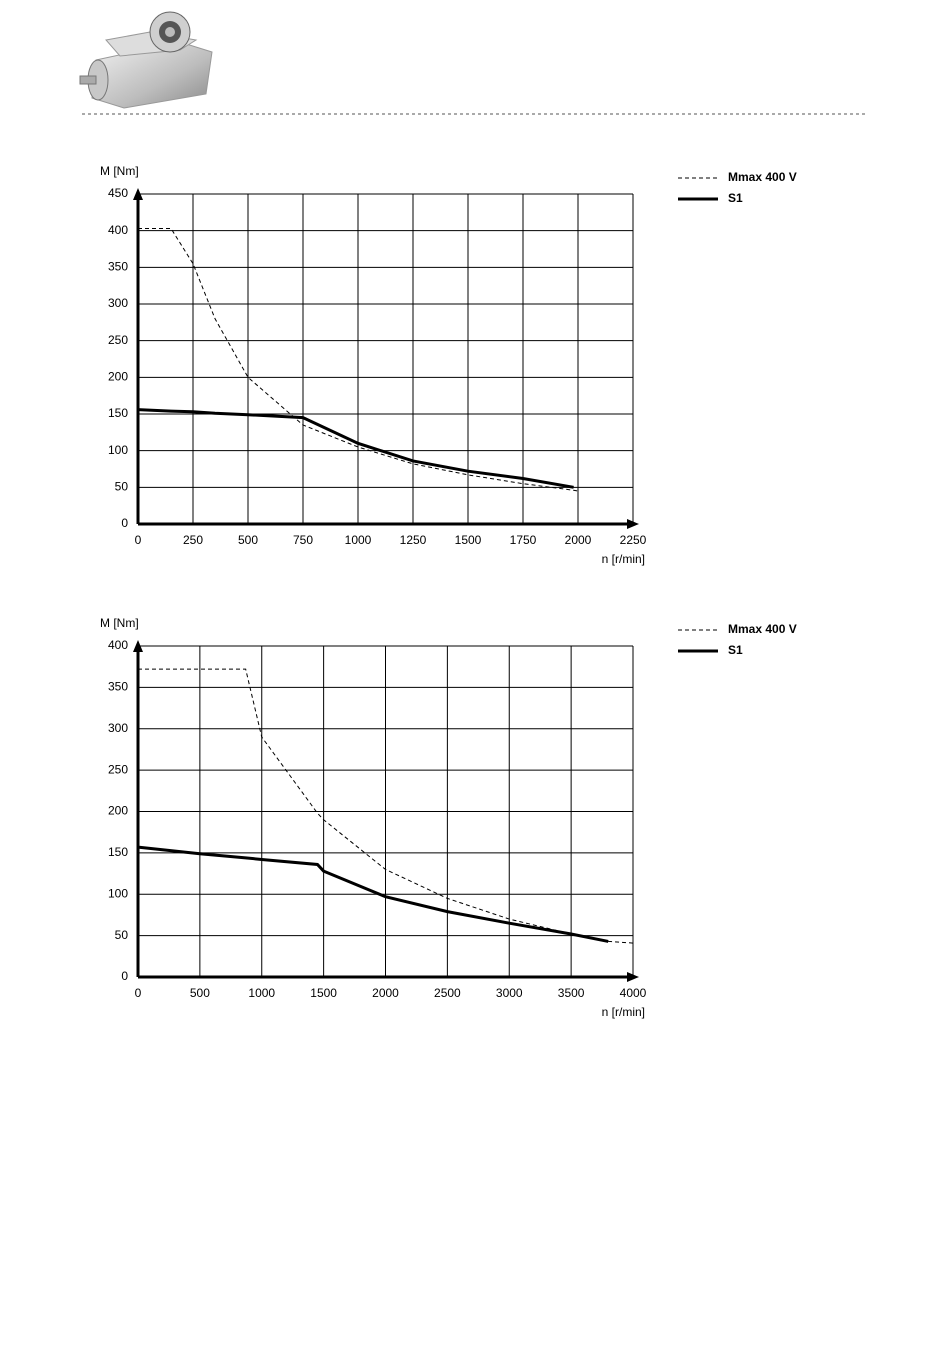  Describe the element at coordinates (523, 540) in the screenshot. I see `x-tick-label: 1750` at that location.